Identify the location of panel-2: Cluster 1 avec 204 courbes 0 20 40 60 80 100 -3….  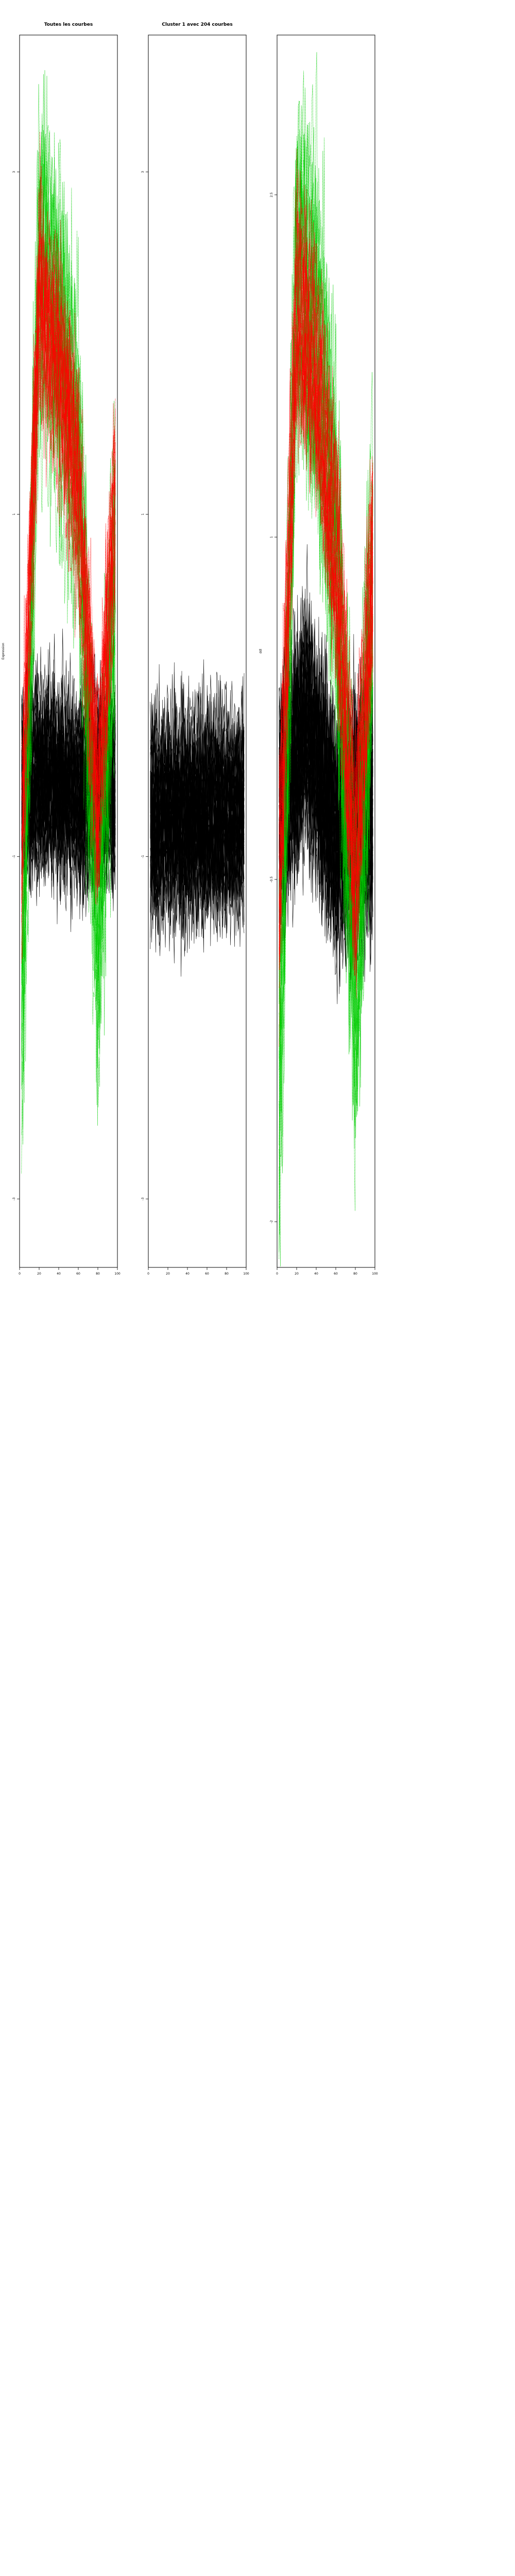
(195, 649).